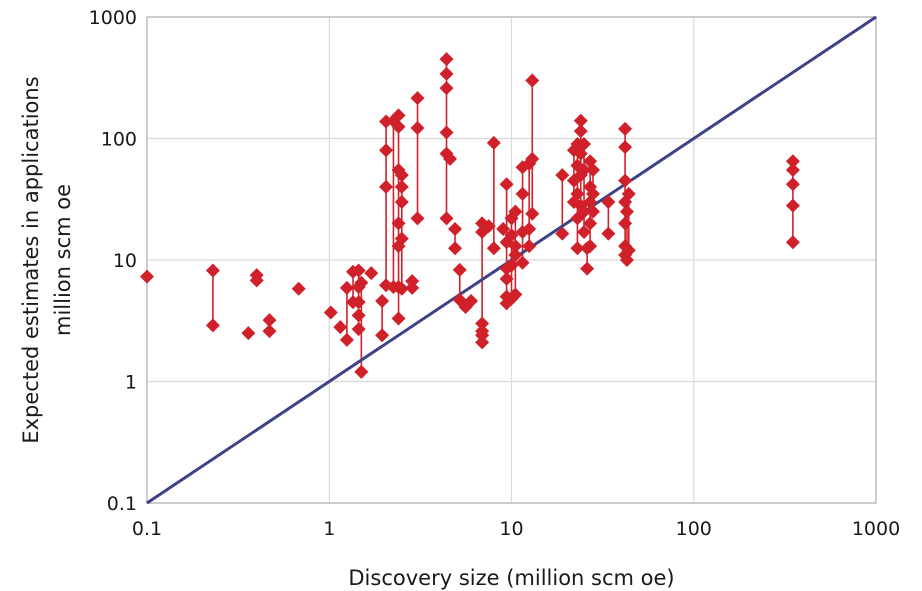 Image resolution: width=922 pixels, height=591 pixels. What do you see at coordinates (131, 383) in the screenshot?
I see `y-tick-label: 1` at bounding box center [131, 383].